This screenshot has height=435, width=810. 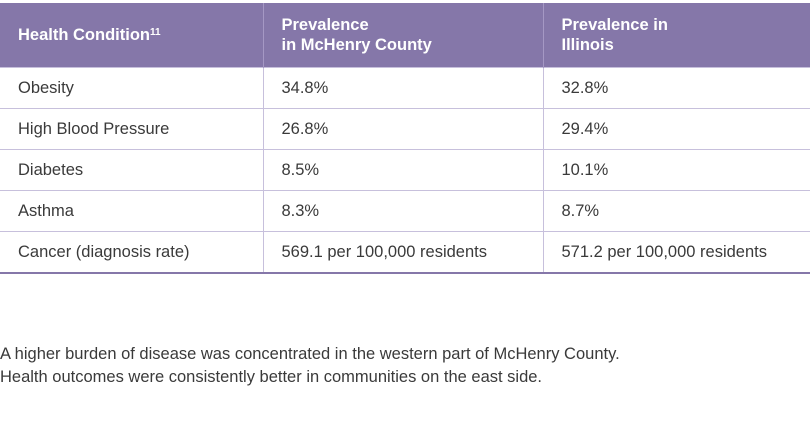 I want to click on header-prevalence-illinois: Prevalence in Illinois, so click(x=676, y=35).